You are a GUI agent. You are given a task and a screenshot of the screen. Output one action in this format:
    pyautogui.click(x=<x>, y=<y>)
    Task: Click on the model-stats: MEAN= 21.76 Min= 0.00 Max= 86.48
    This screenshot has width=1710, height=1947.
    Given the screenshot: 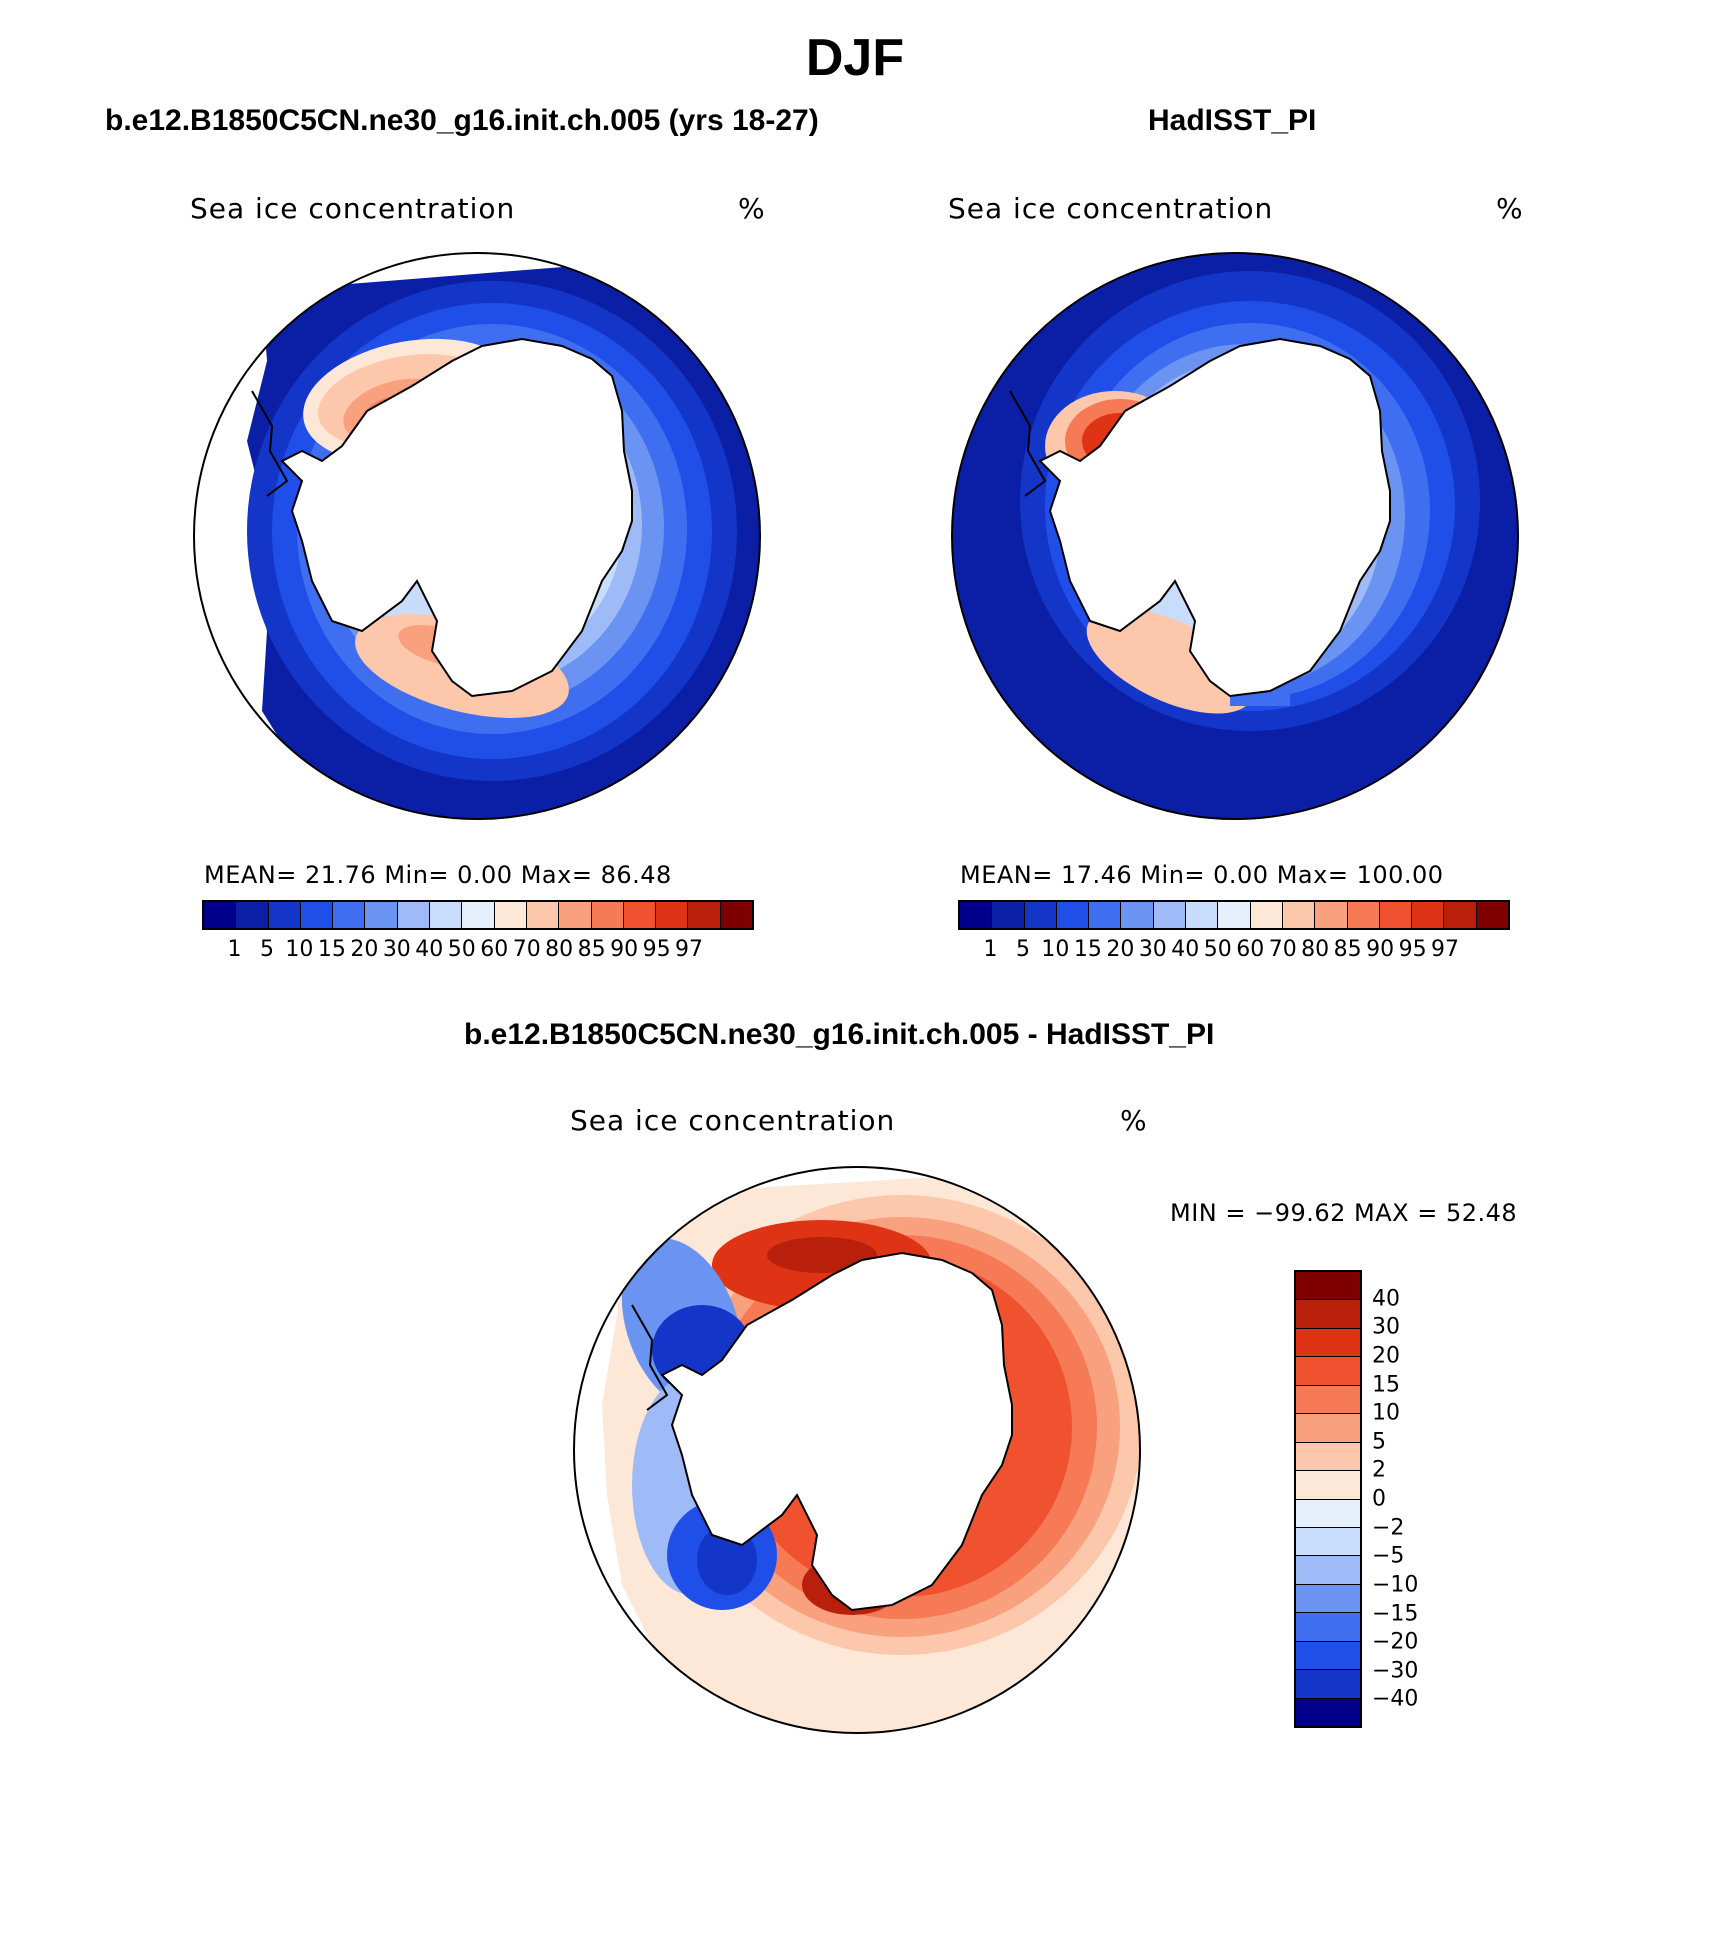 What is the action you would take?
    pyautogui.click(x=438, y=875)
    